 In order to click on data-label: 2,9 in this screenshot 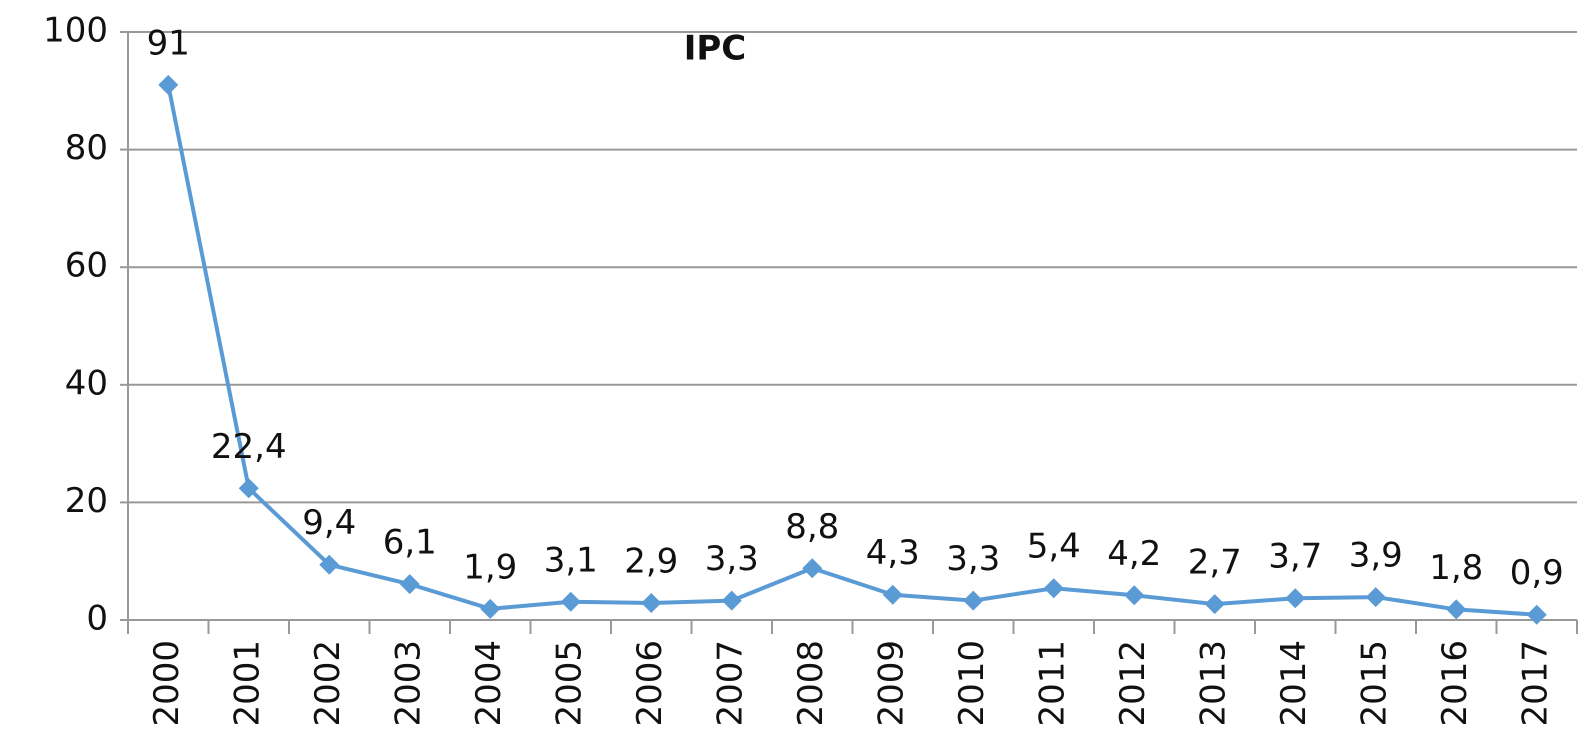, I will do `click(651, 561)`.